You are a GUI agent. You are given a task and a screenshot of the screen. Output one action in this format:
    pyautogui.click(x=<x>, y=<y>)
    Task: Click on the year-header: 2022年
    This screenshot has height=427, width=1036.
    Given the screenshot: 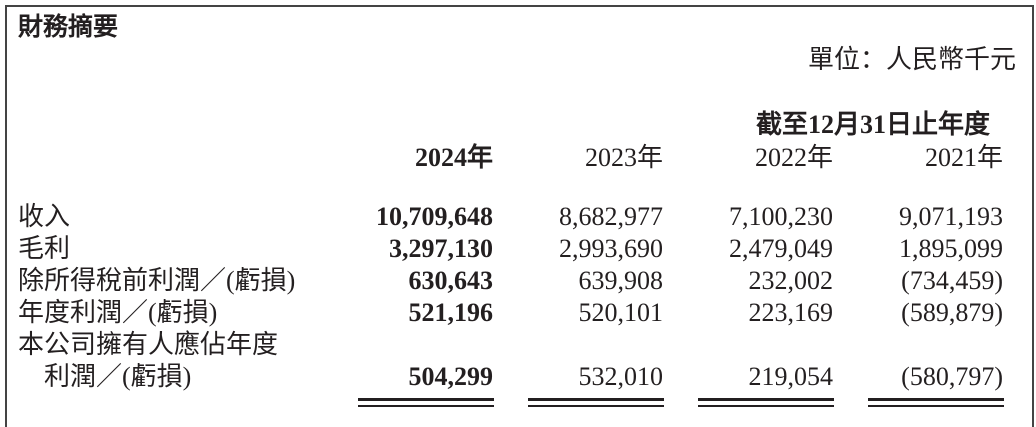 What is the action you would take?
    pyautogui.click(x=793, y=157)
    